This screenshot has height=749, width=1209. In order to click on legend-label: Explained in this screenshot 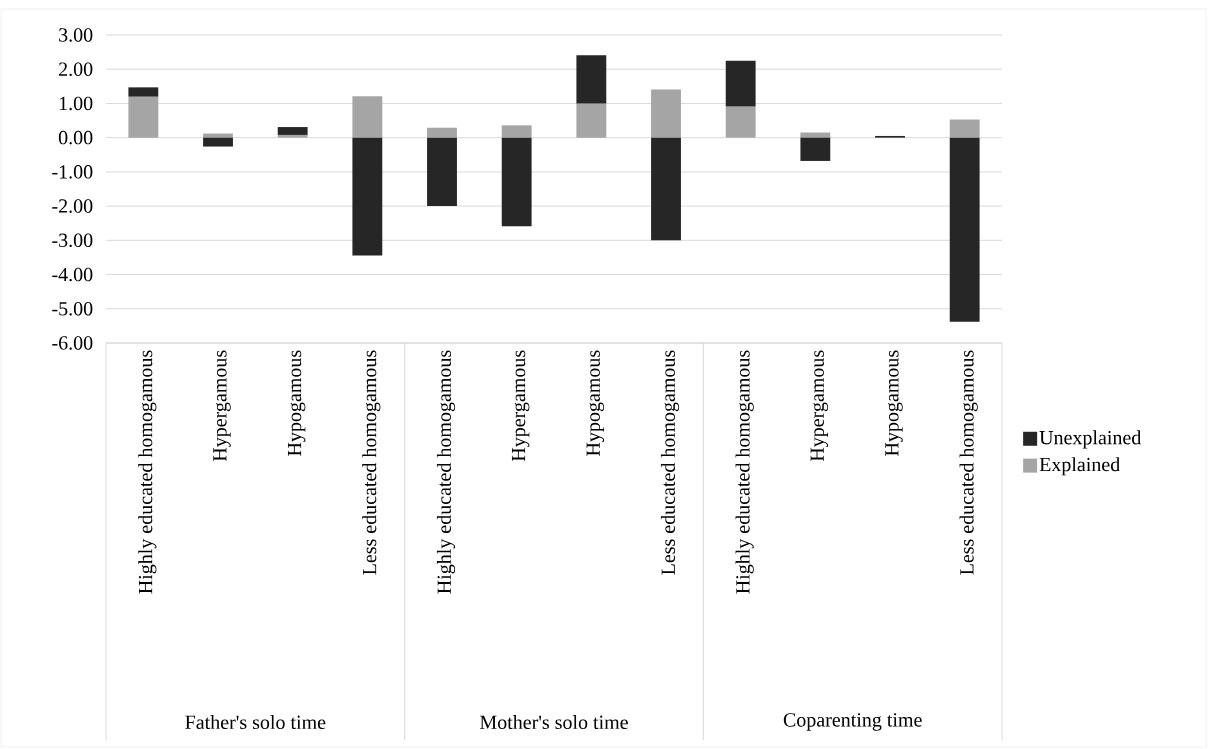, I will do `click(1079, 466)`.